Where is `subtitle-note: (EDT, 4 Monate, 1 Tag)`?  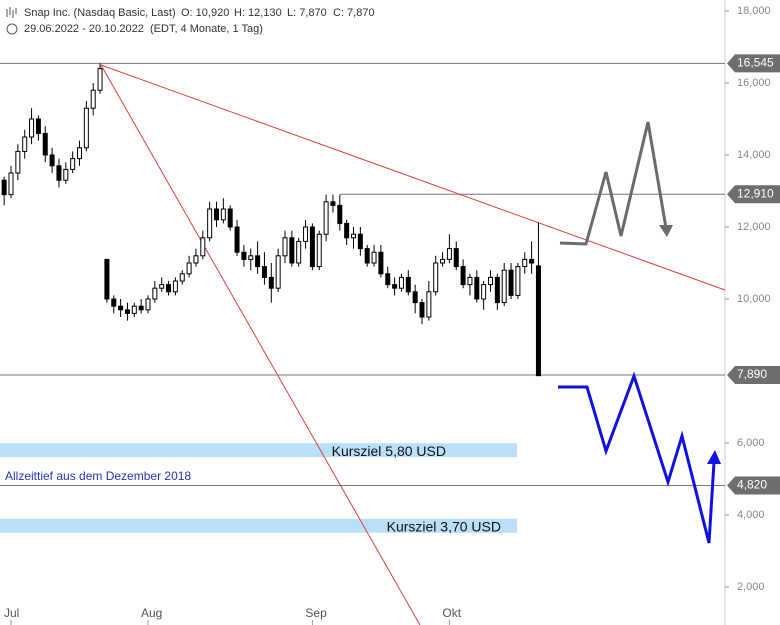 subtitle-note: (EDT, 4 Monate, 1 Tag) is located at coordinates (206, 29).